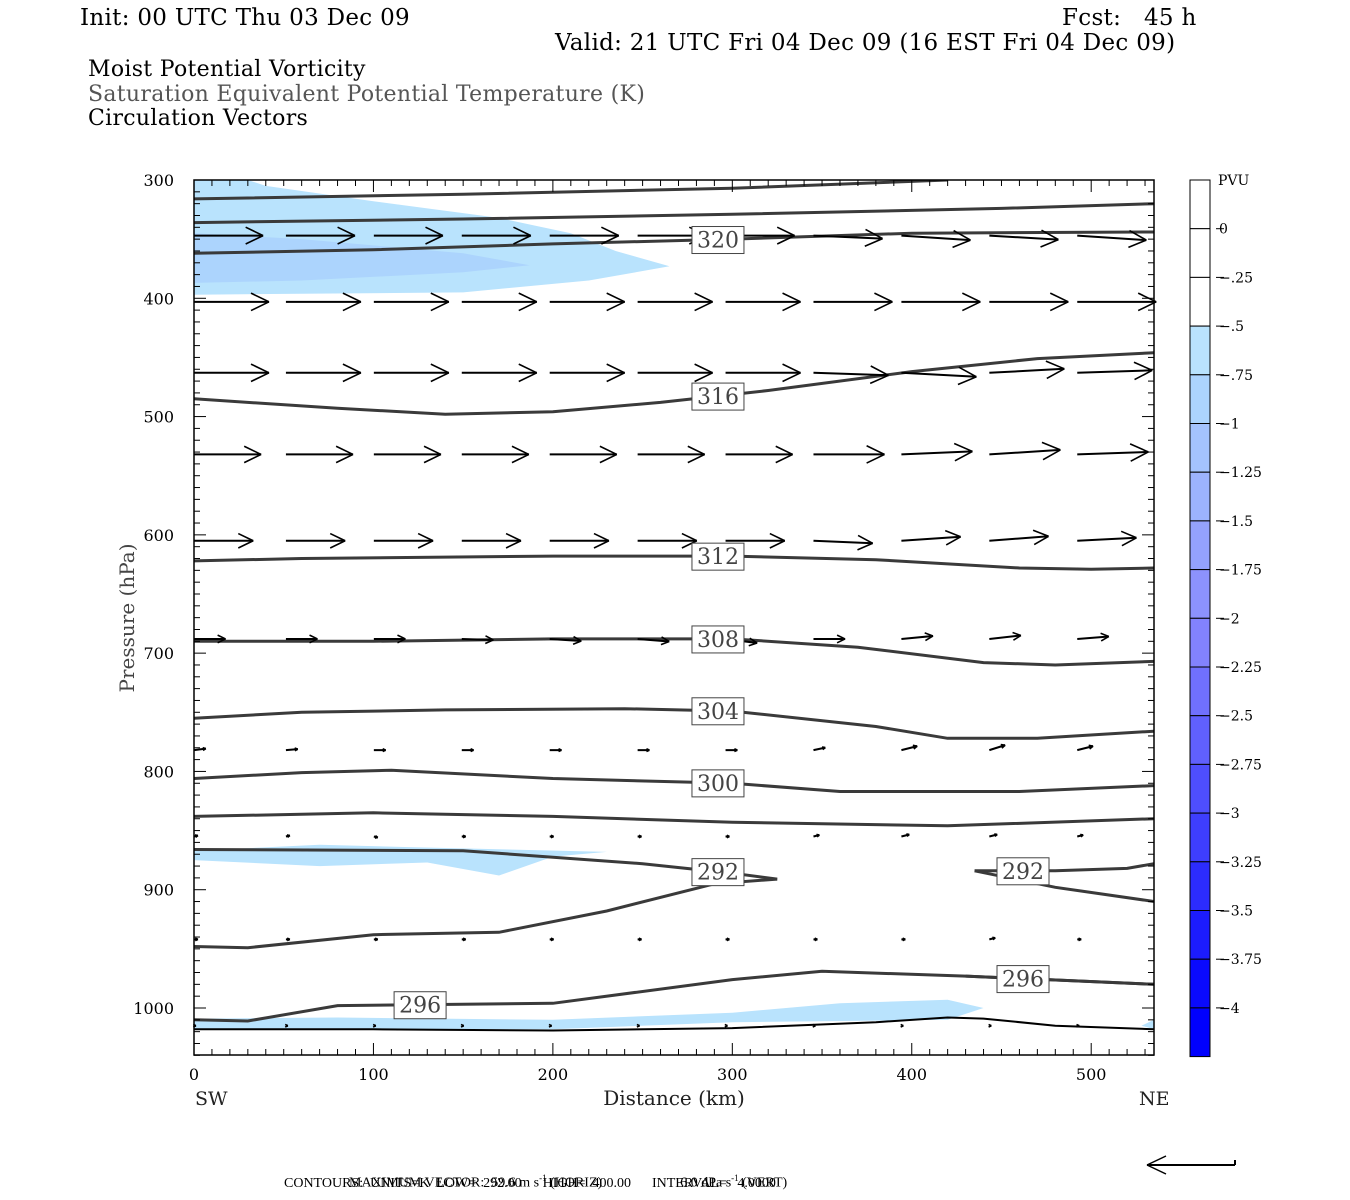  Describe the element at coordinates (158, 771) in the screenshot. I see `y-tick-label: 800` at that location.